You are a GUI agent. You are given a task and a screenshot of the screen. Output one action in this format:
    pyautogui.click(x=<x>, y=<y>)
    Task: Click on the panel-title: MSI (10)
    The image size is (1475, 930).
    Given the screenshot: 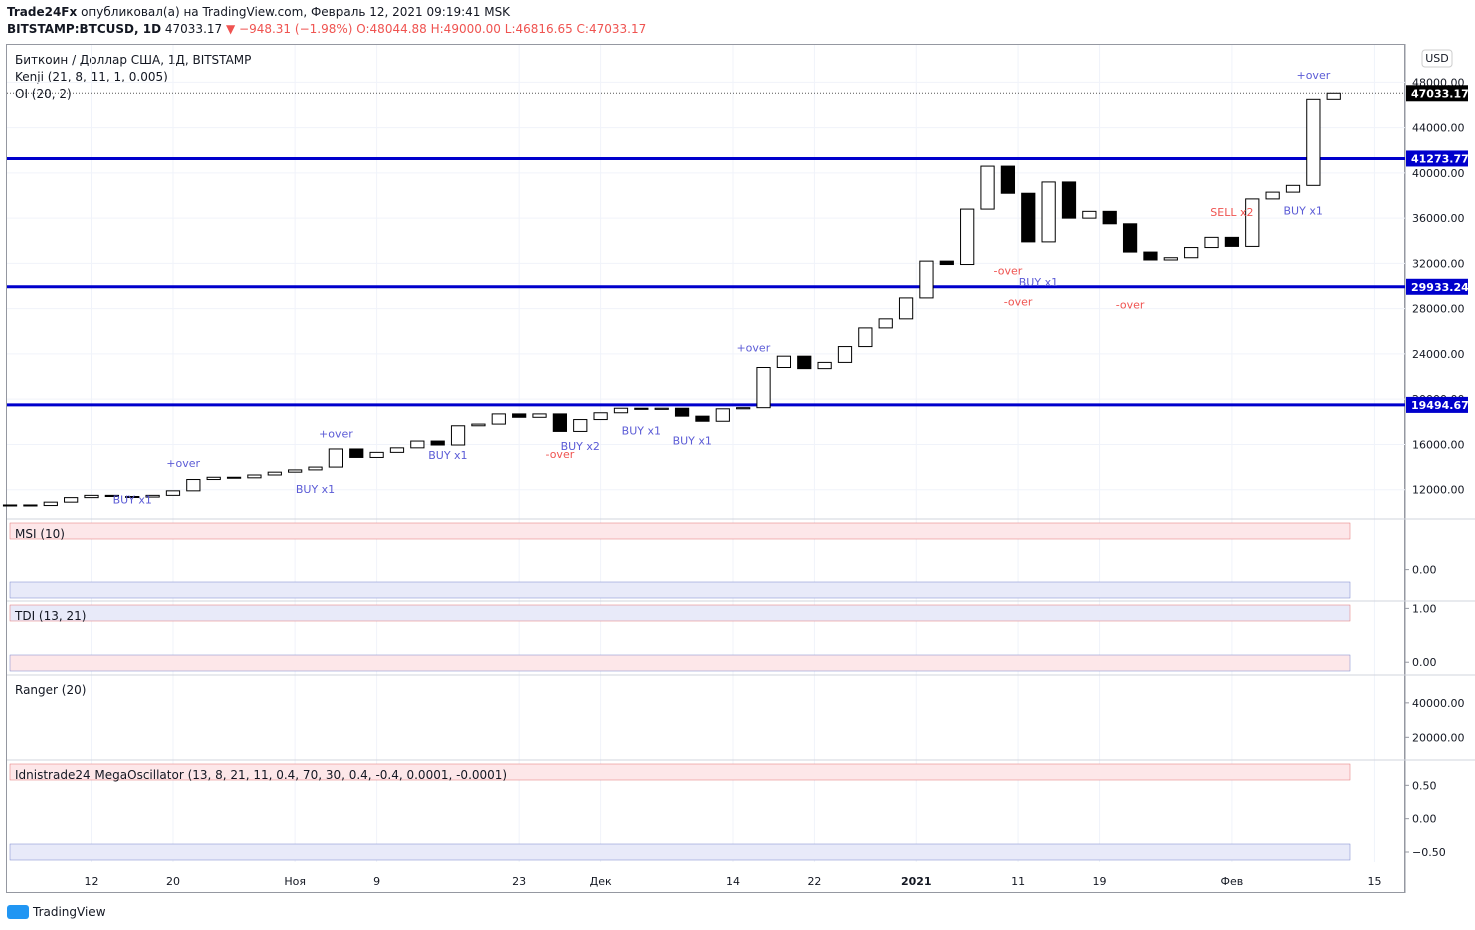 What is the action you would take?
    pyautogui.click(x=40, y=534)
    